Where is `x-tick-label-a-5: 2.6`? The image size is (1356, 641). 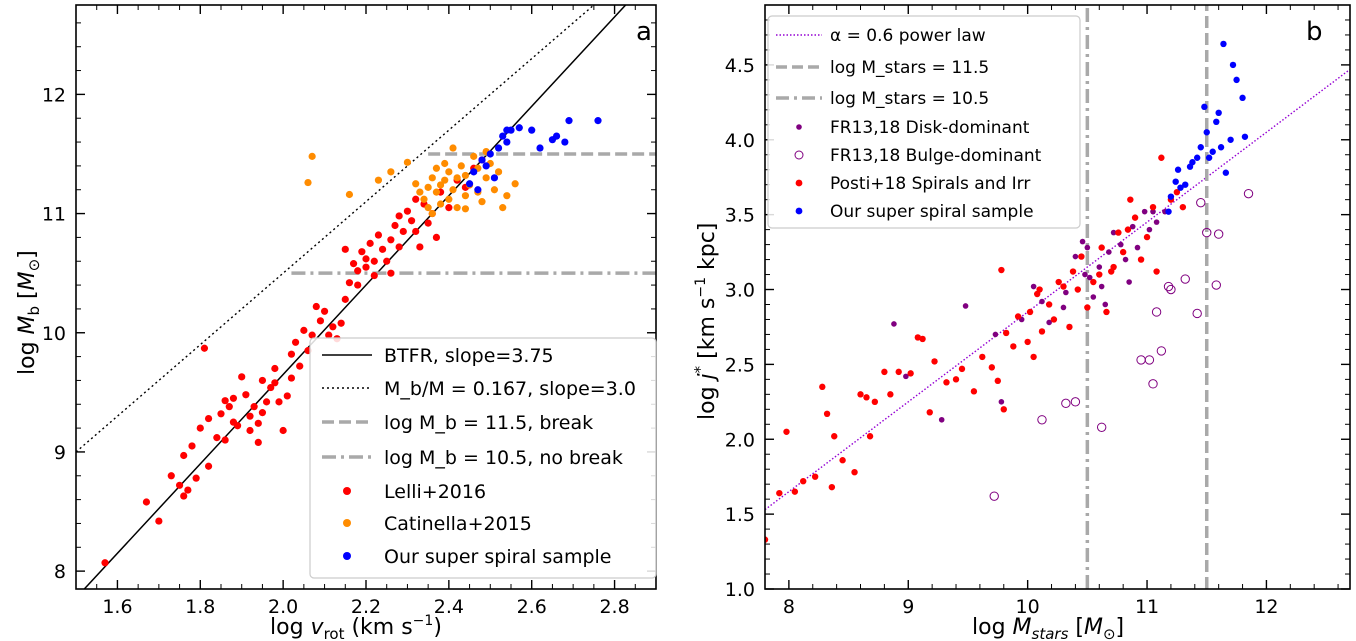 x-tick-label-a-5: 2.6 is located at coordinates (532, 607).